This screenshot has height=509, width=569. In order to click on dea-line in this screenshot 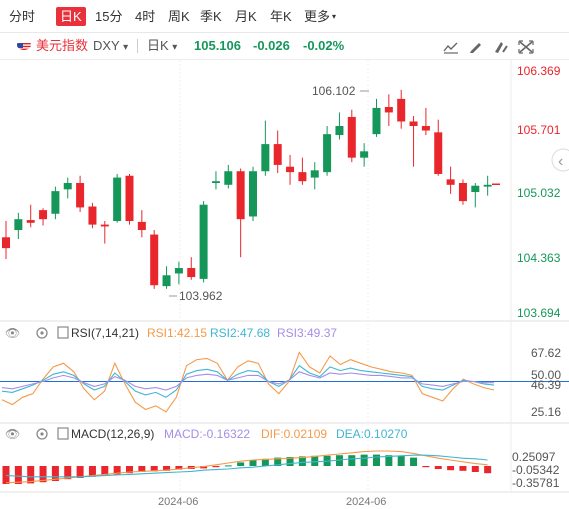, I will do `click(246, 466)`.